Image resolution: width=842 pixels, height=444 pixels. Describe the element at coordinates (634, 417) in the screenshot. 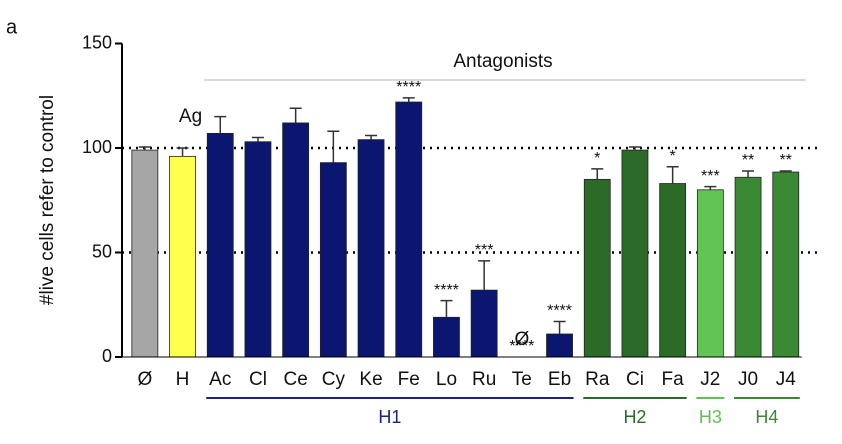

I see `group-label: H2` at that location.